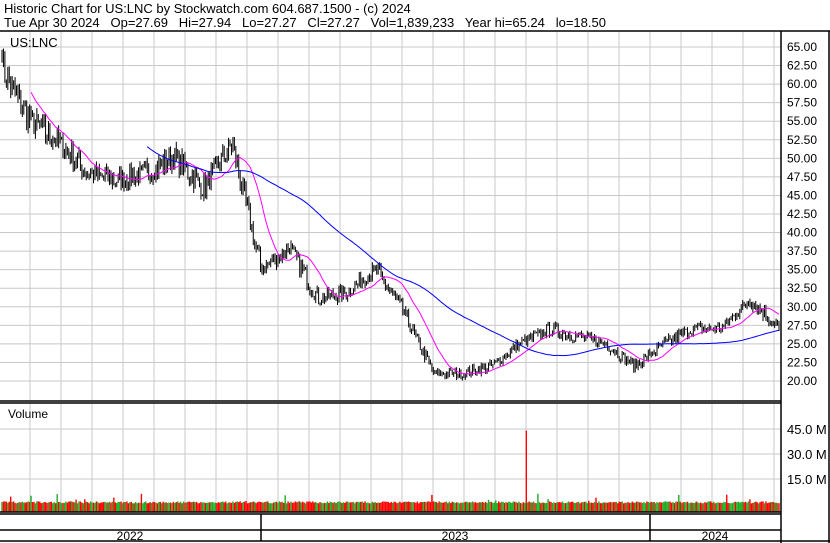  I want to click on price-tick: 42.50, so click(802, 214).